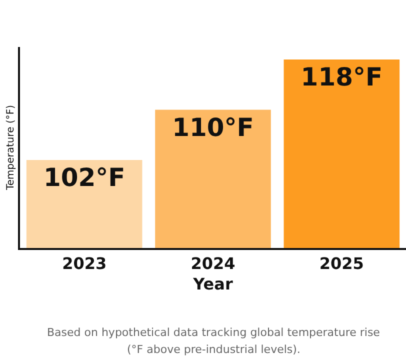  What do you see at coordinates (213, 264) in the screenshot?
I see `x-tick-label: 2024` at bounding box center [213, 264].